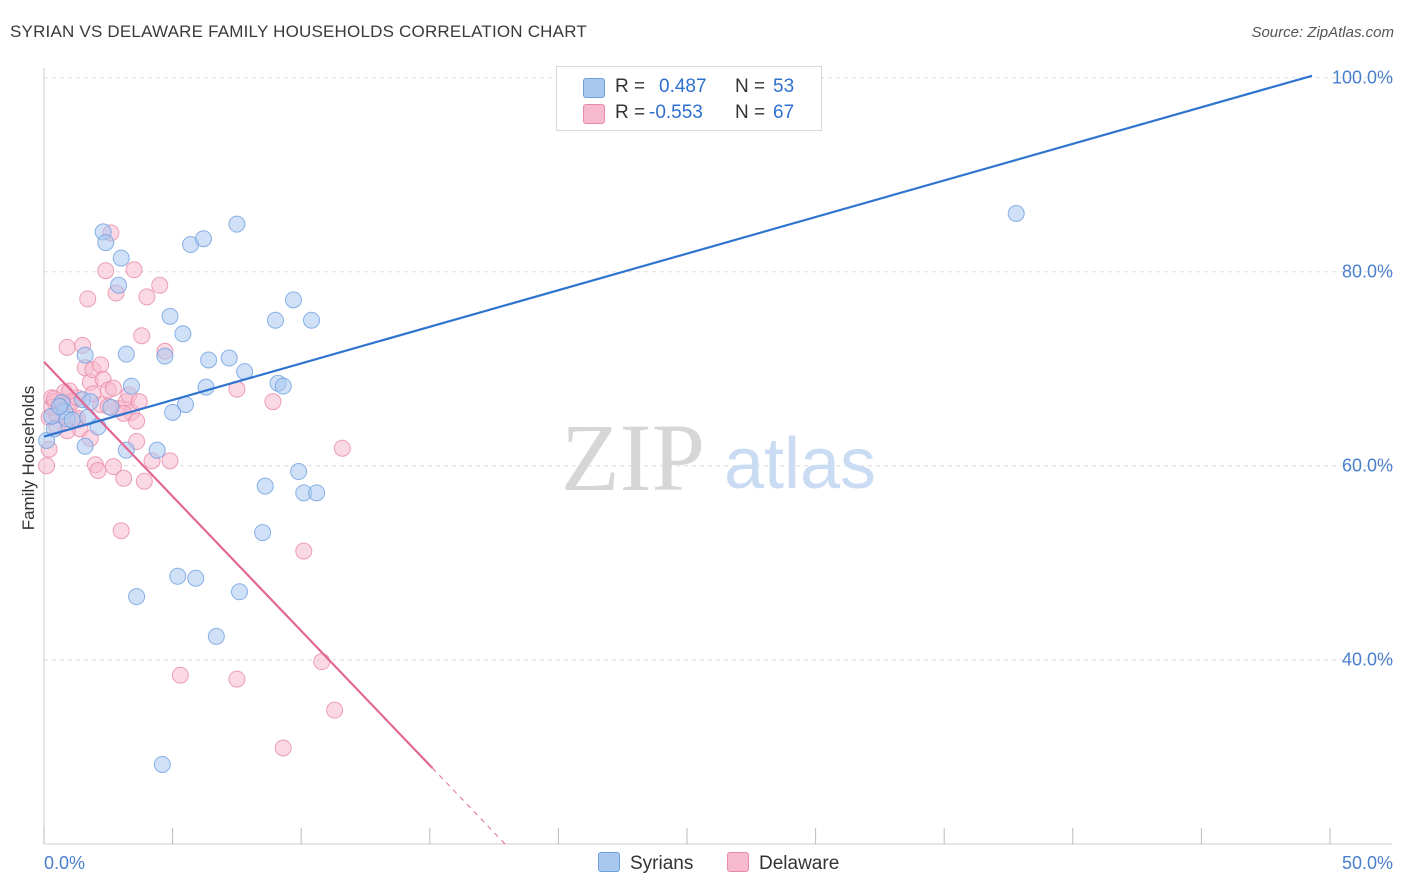 This screenshot has height=892, width=1406. I want to click on delaware-trend-extension, so click(469, 806).